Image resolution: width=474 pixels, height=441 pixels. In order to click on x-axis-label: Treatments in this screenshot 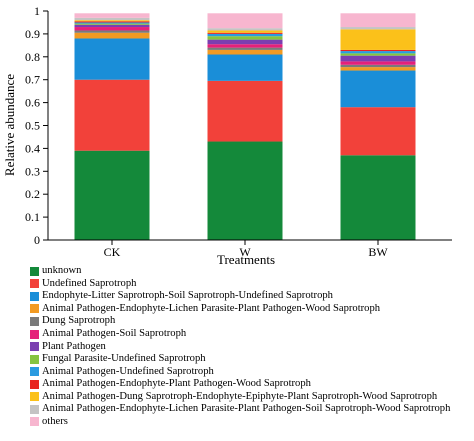, I will do `click(246, 258)`.